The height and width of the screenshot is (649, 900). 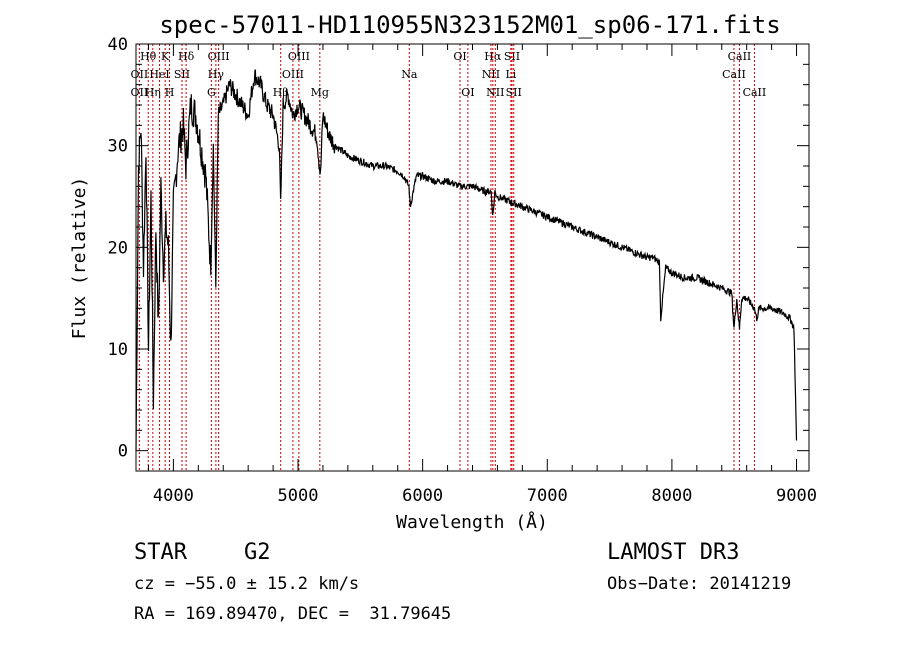 What do you see at coordinates (796, 496) in the screenshot?
I see `x-tick-label: 9000` at bounding box center [796, 496].